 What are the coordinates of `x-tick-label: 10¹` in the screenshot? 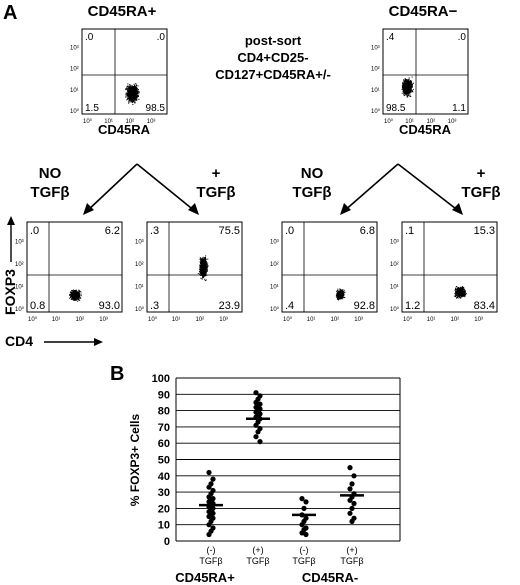 It's located at (176, 320).